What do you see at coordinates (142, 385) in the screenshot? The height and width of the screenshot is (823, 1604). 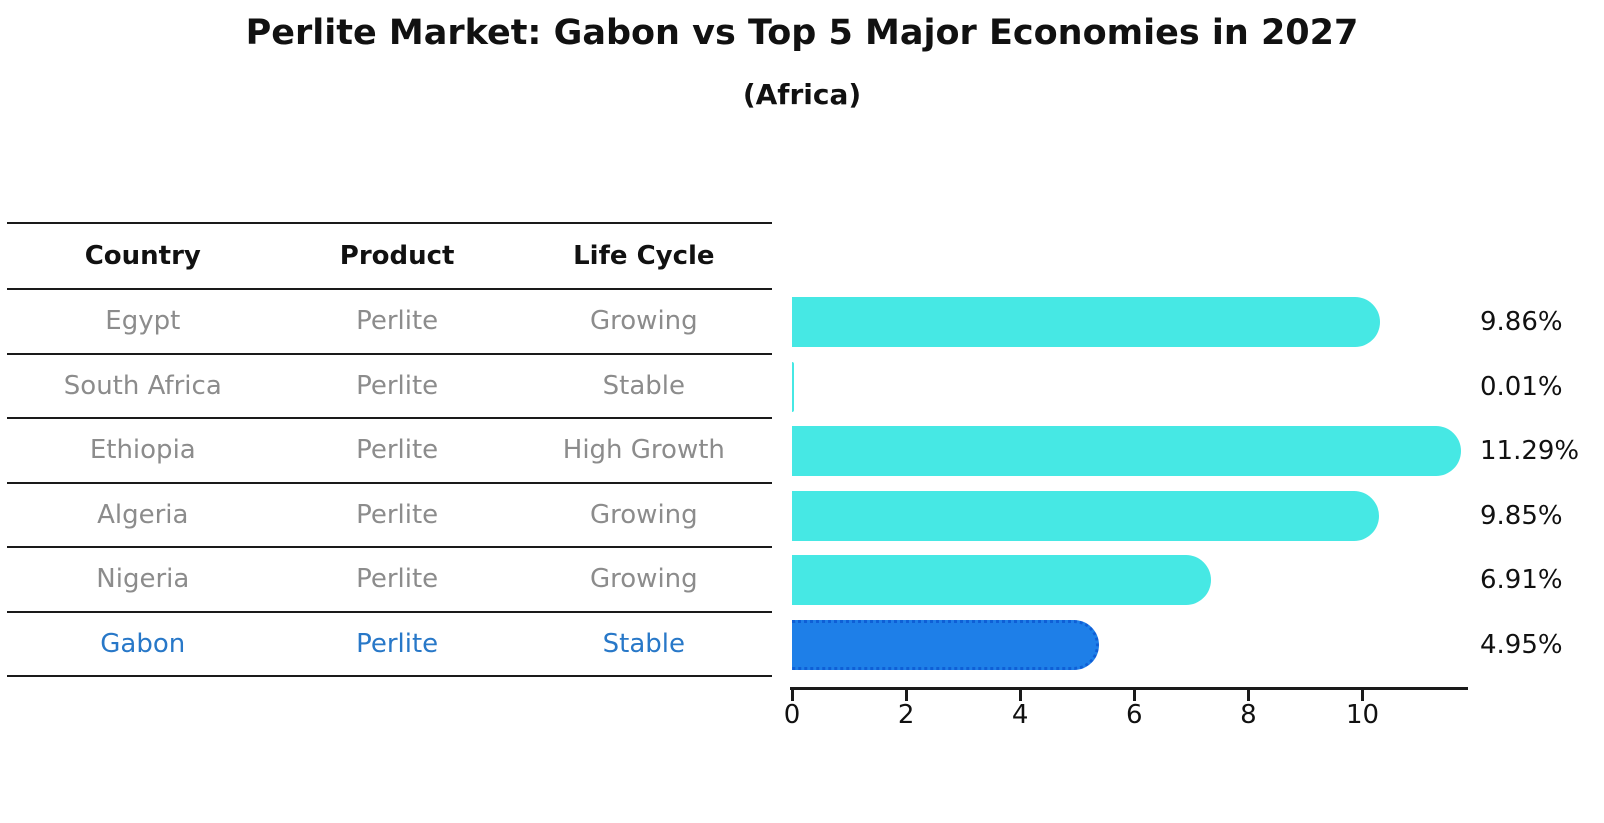 I see `cell-country: South Africa` at bounding box center [142, 385].